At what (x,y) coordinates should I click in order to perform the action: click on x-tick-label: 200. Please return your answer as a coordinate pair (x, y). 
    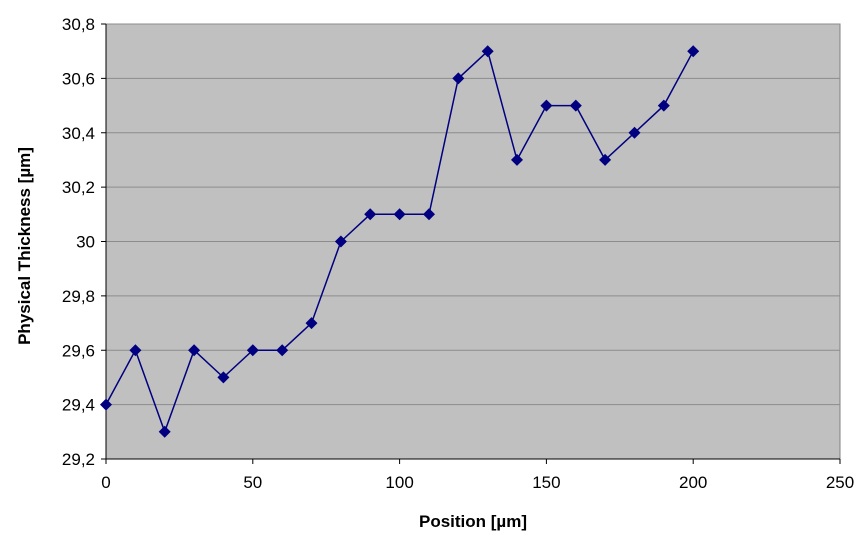
    Looking at the image, I should click on (693, 482).